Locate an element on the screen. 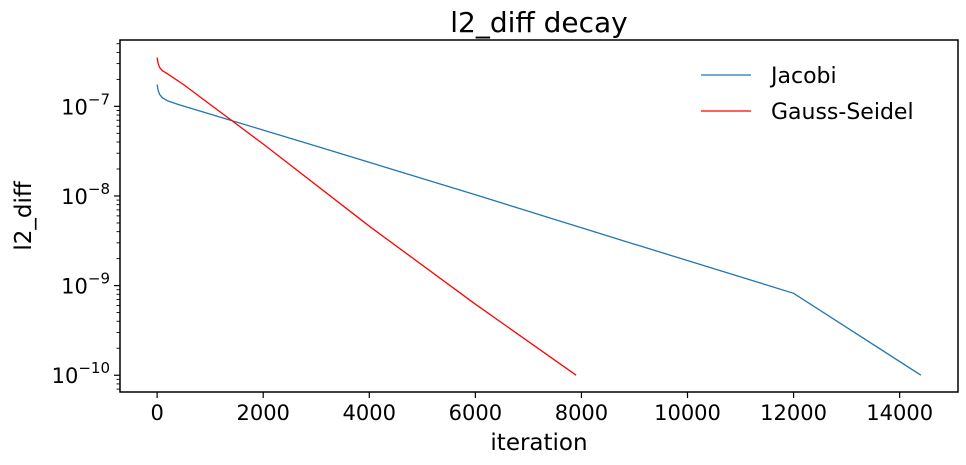  x-tick-label: 4000 is located at coordinates (369, 413).